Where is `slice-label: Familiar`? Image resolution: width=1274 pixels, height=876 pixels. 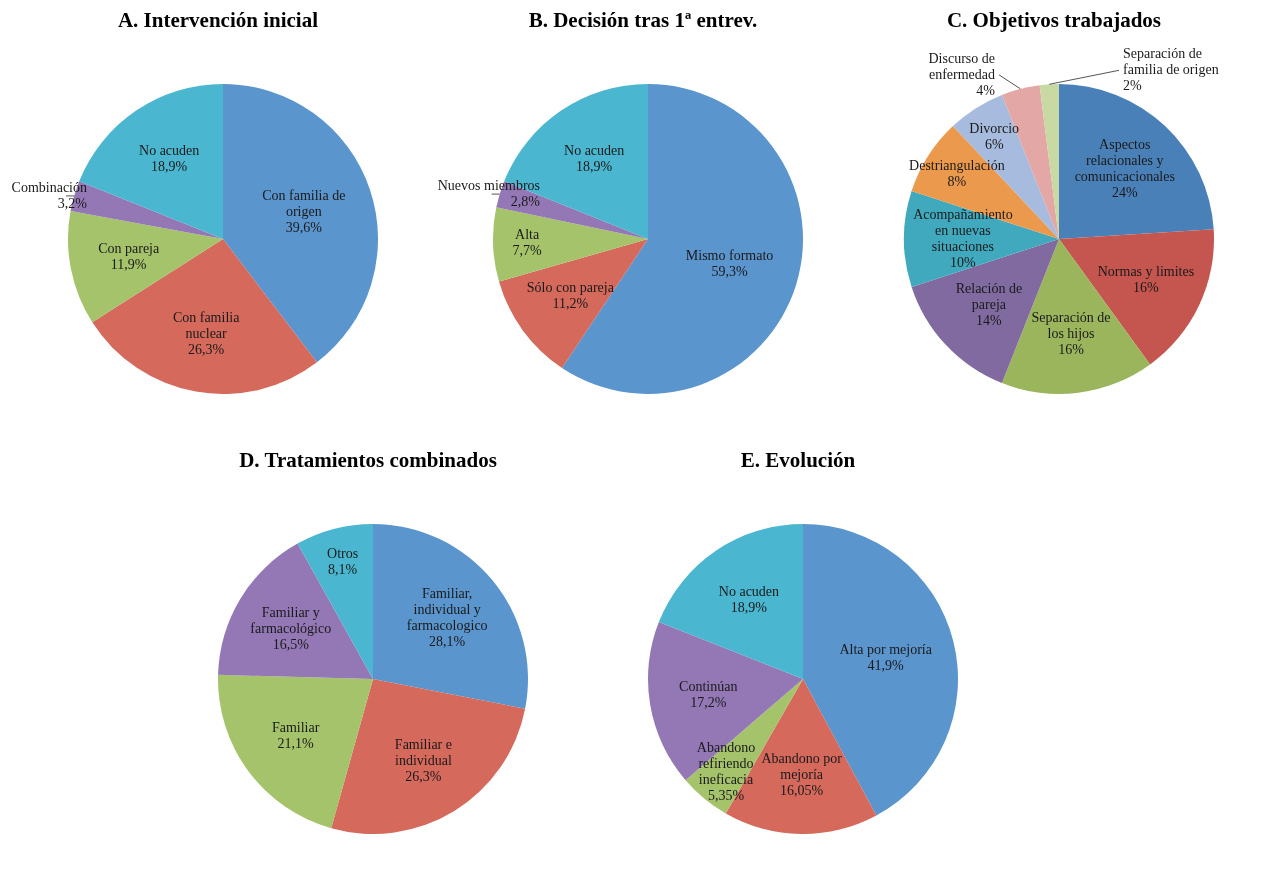
slice-label: Familiar is located at coordinates (295, 728).